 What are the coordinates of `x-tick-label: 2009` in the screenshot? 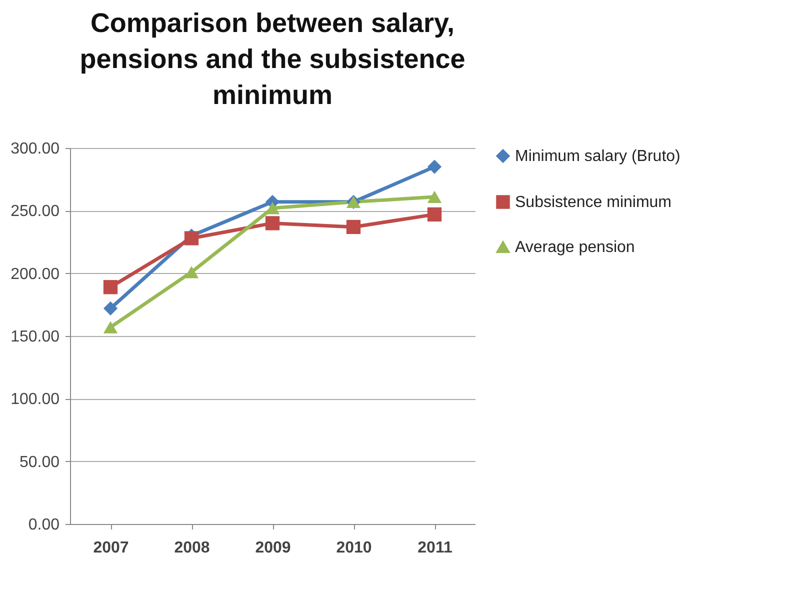 It's located at (273, 548).